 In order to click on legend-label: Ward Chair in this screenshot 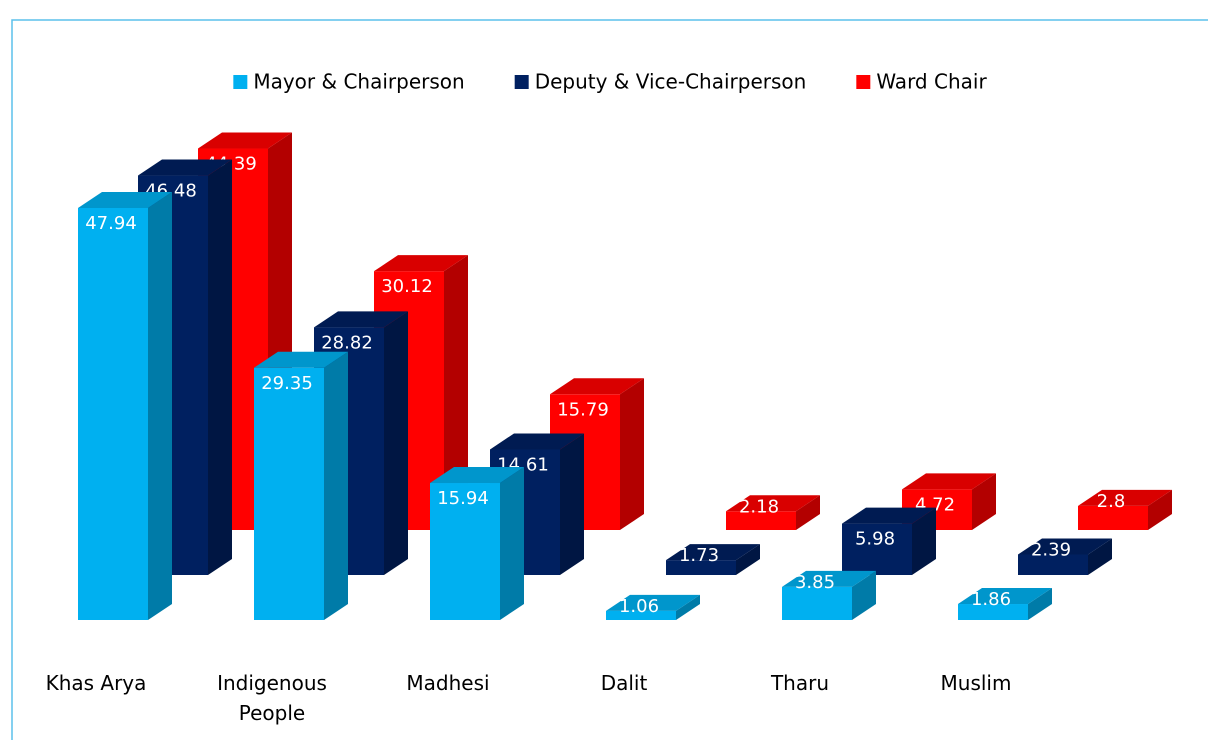, I will do `click(931, 82)`.